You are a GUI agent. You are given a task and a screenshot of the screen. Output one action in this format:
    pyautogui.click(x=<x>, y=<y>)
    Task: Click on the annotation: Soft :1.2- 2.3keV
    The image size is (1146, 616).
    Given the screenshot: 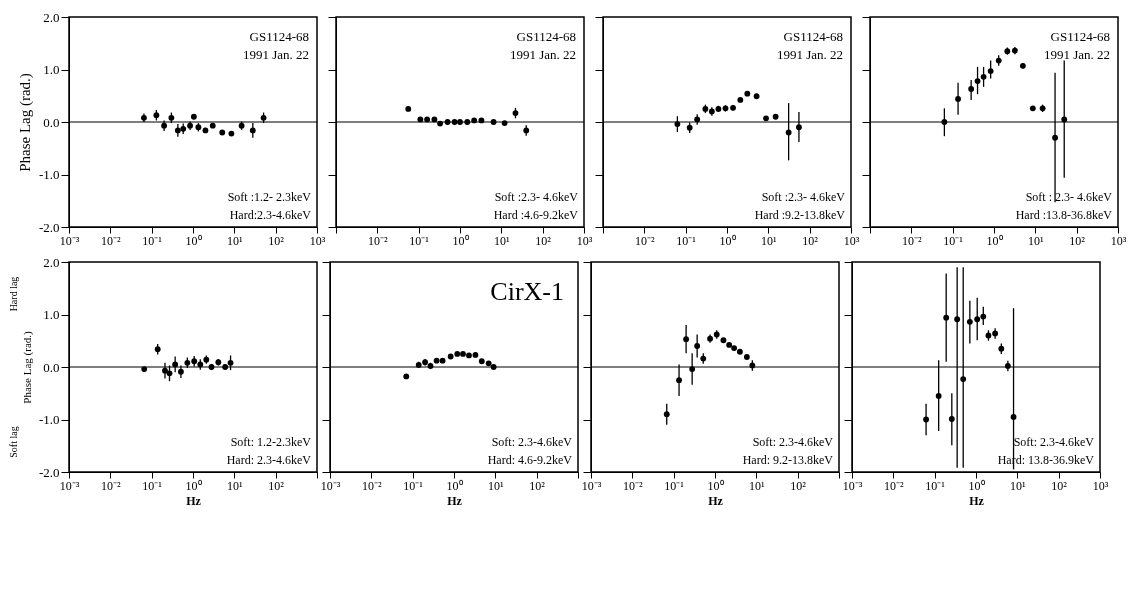 What is the action you would take?
    pyautogui.click(x=269, y=197)
    